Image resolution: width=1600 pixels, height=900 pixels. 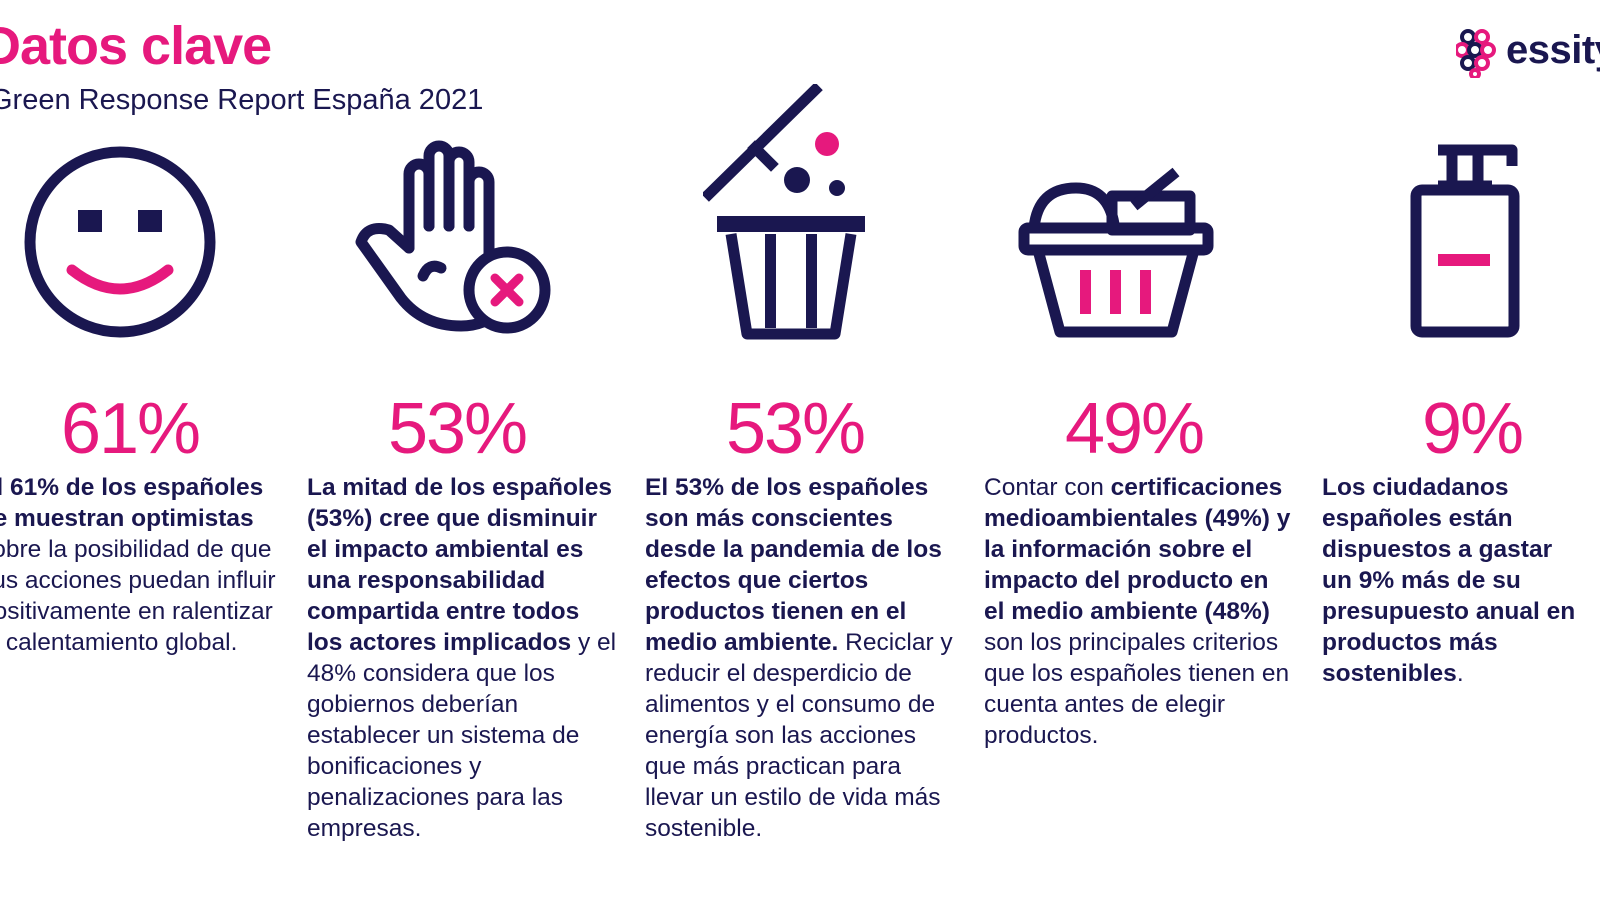 I want to click on shopping-basket-icon, so click(x=1116, y=252).